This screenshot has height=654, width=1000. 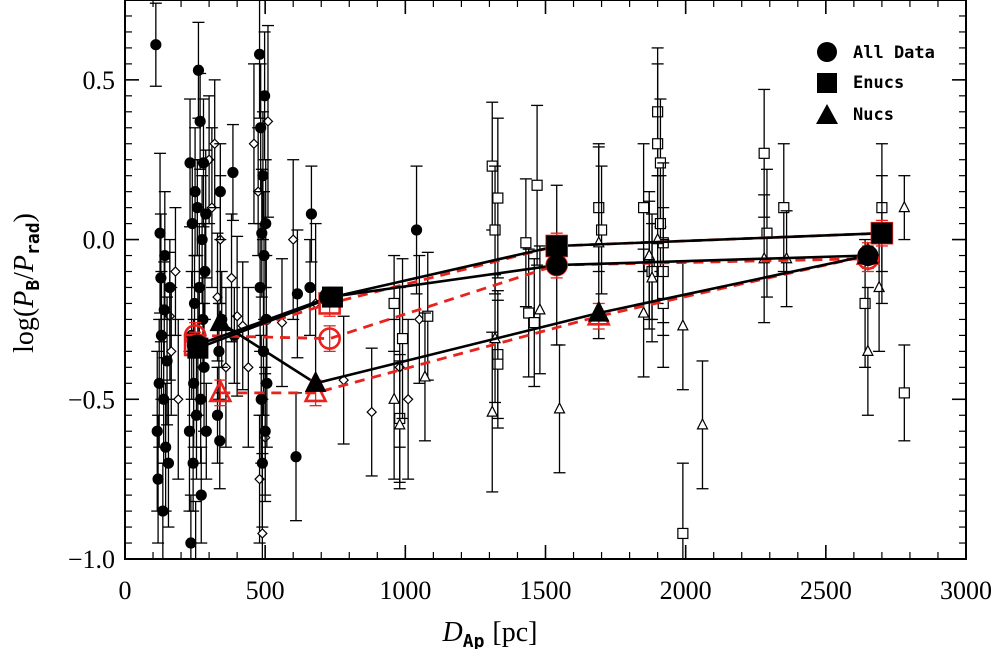 What do you see at coordinates (474, 640) in the screenshot?
I see `x-axis-title-sub: Ap` at bounding box center [474, 640].